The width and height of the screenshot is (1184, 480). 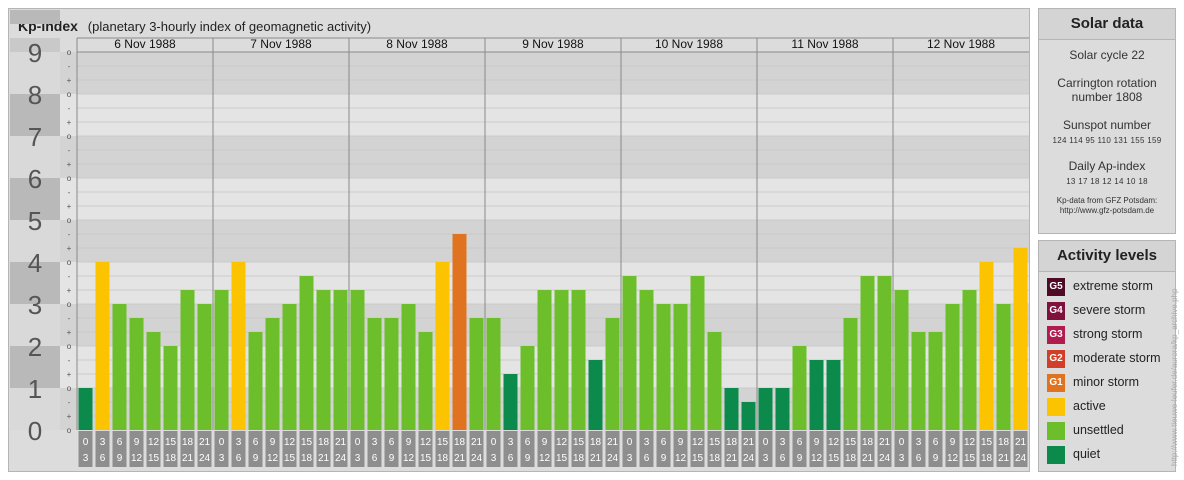 What do you see at coordinates (1107, 140) in the screenshot?
I see `sunspot-values: 124 114 95 110 131 155 159` at bounding box center [1107, 140].